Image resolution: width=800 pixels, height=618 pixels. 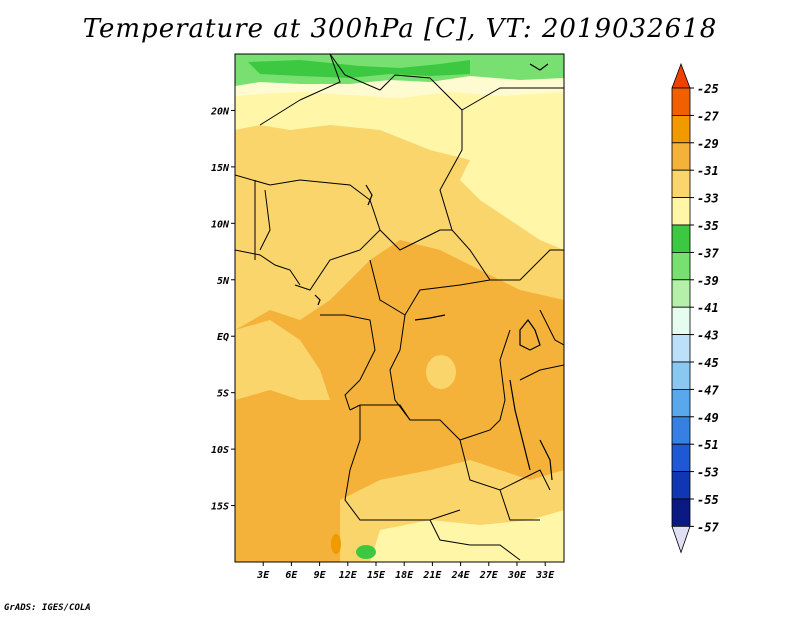 I want to click on x-tick-label: 6E, so click(x=291, y=575).